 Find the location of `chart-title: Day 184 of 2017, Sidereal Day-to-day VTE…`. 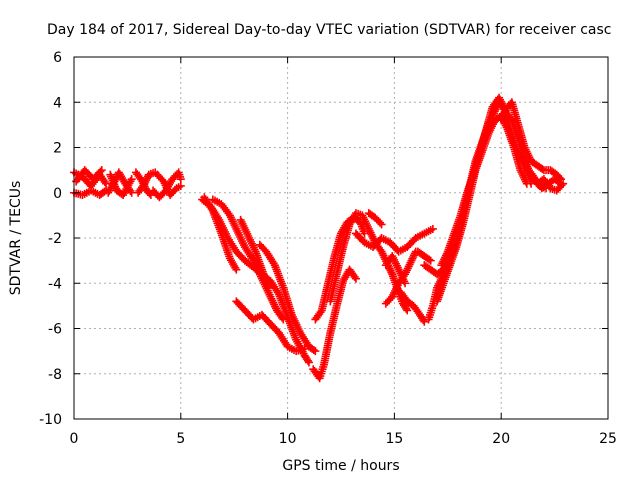

chart-title: Day 184 of 2017, Sidereal Day-to-day VTE… is located at coordinates (329, 30).